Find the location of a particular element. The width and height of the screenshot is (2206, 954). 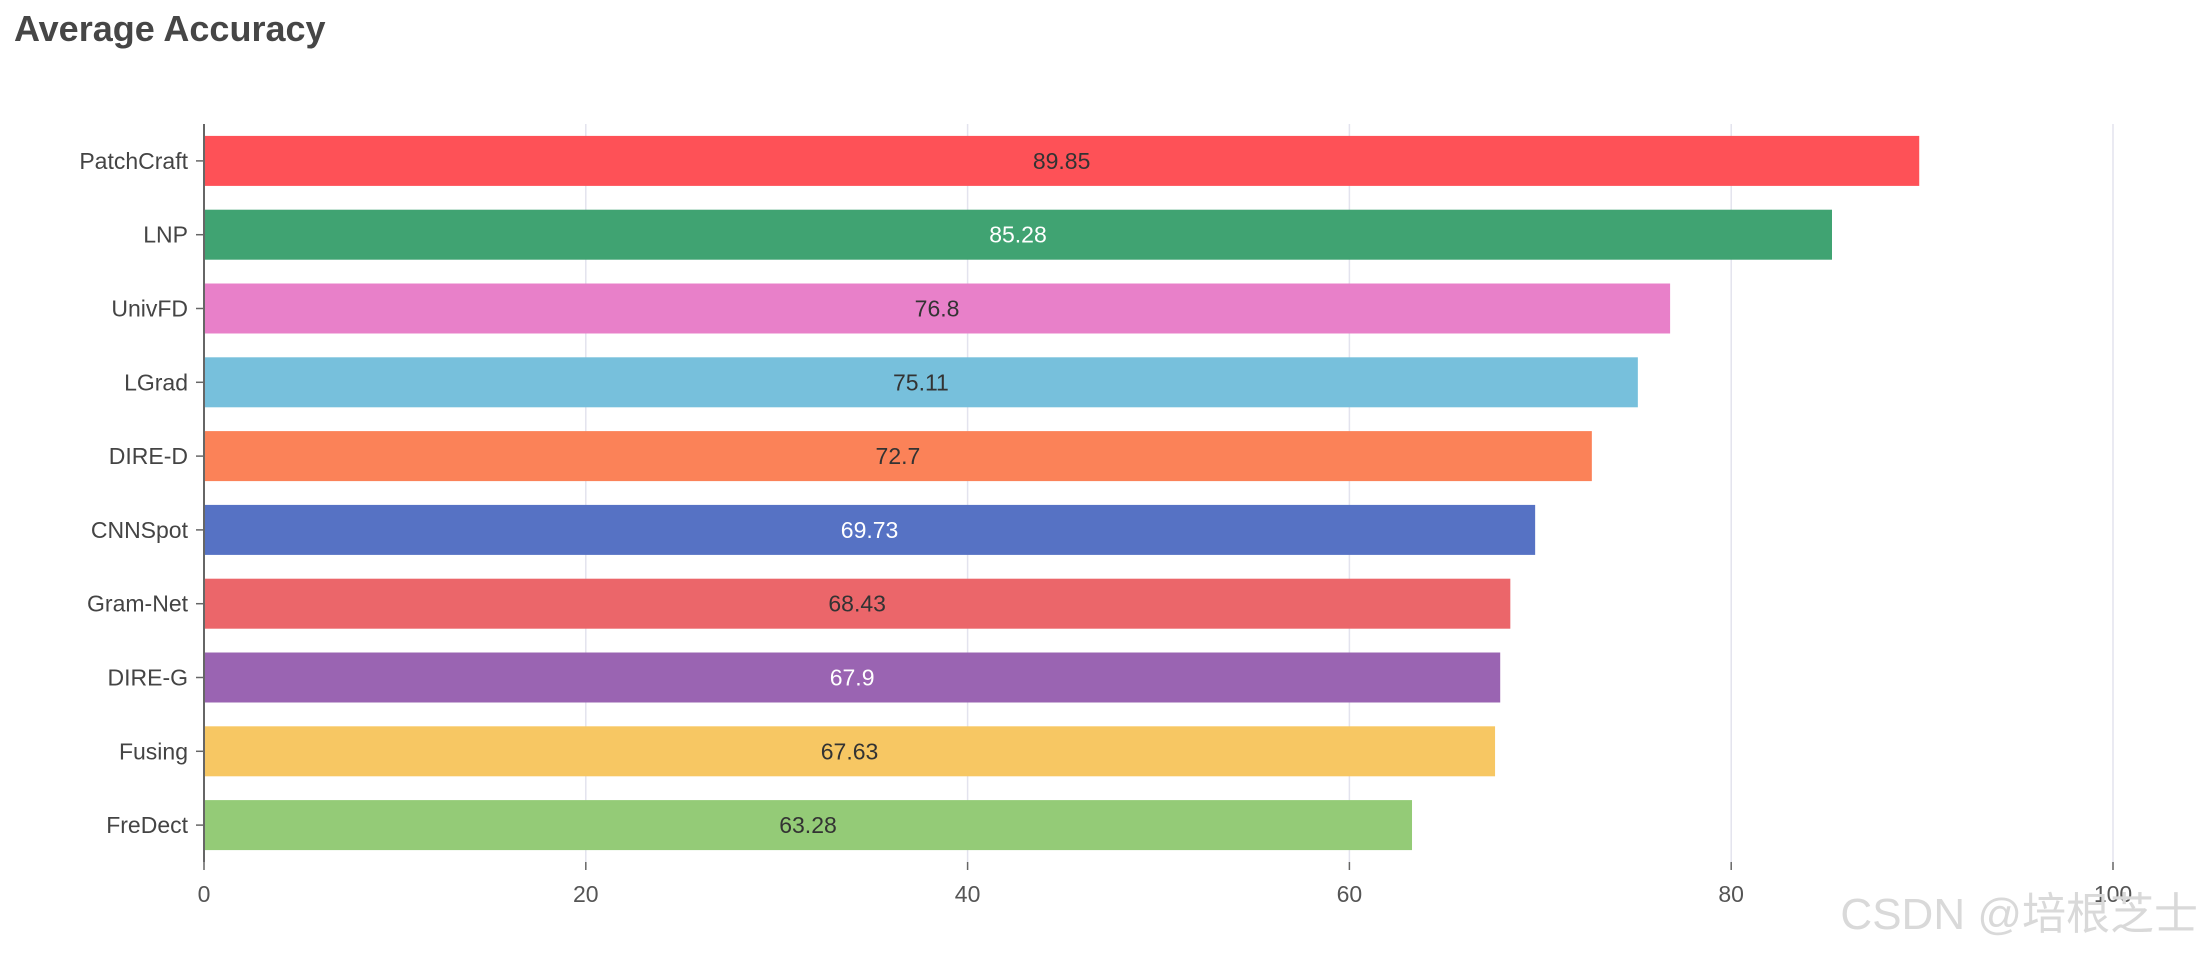

data-label: 85.28 is located at coordinates (1018, 235).